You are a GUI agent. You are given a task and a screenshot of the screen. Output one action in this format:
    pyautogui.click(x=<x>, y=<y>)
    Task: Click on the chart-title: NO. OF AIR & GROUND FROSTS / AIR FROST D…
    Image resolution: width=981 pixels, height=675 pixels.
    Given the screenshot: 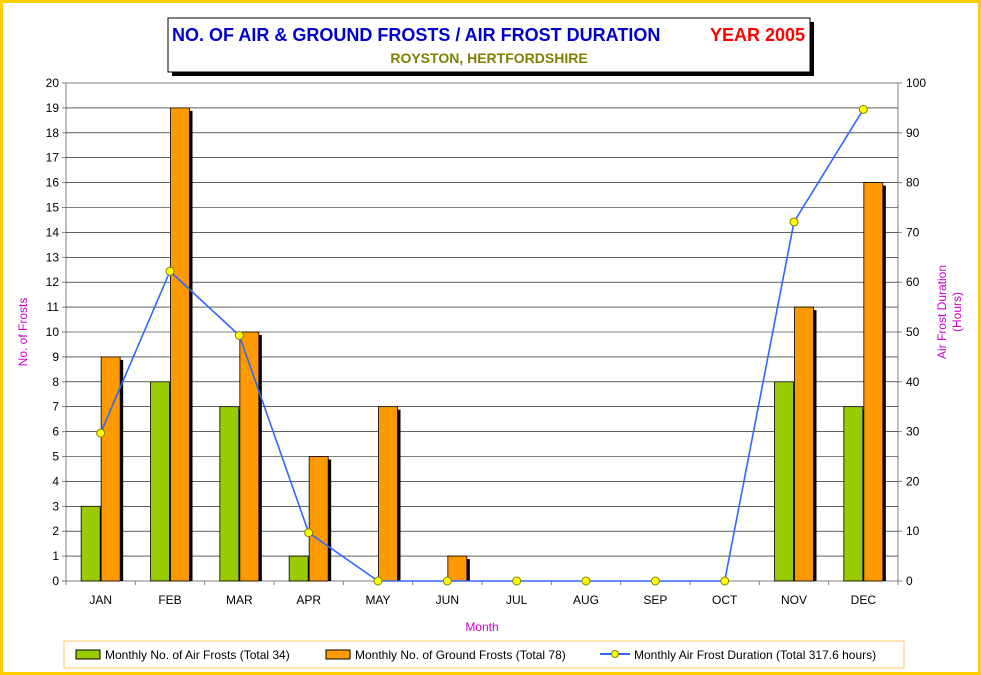 What is the action you would take?
    pyautogui.click(x=416, y=35)
    